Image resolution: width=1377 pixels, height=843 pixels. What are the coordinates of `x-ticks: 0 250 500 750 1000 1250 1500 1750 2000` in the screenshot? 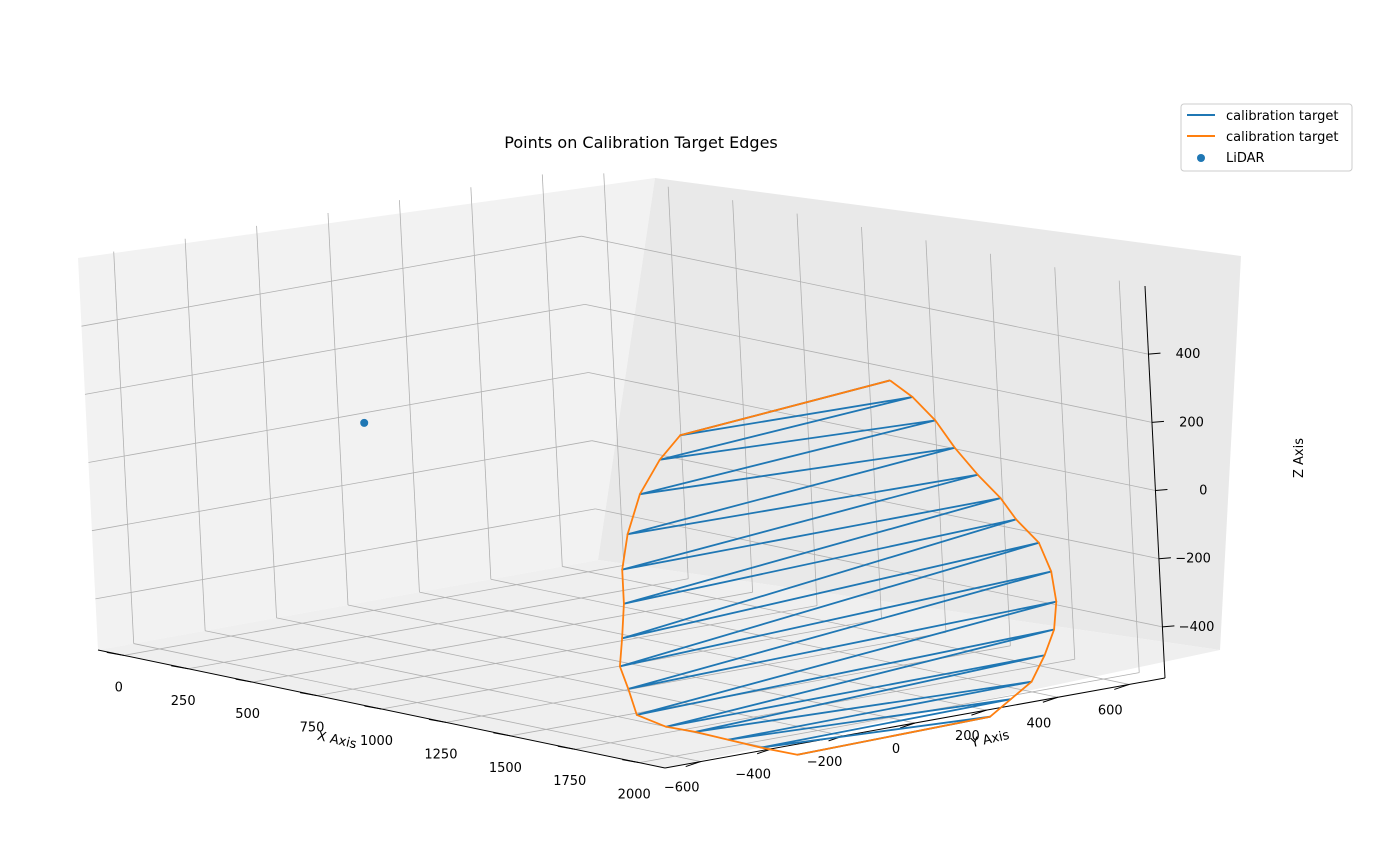 It's located at (378, 727).